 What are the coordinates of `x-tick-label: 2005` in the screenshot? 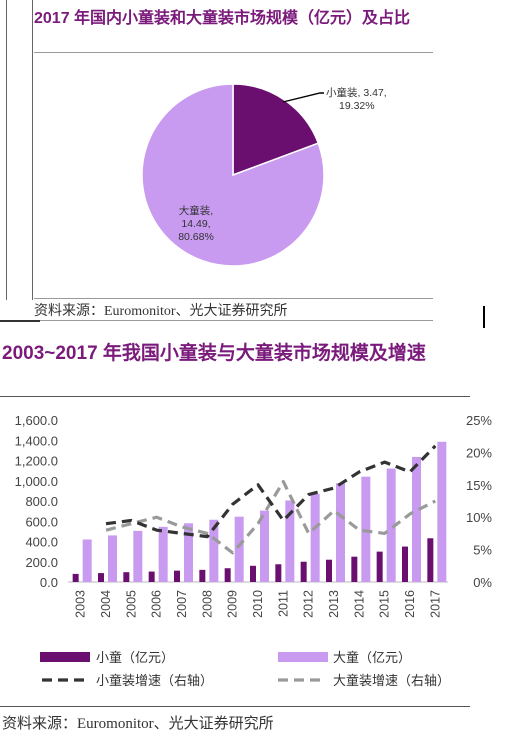 It's located at (131, 604).